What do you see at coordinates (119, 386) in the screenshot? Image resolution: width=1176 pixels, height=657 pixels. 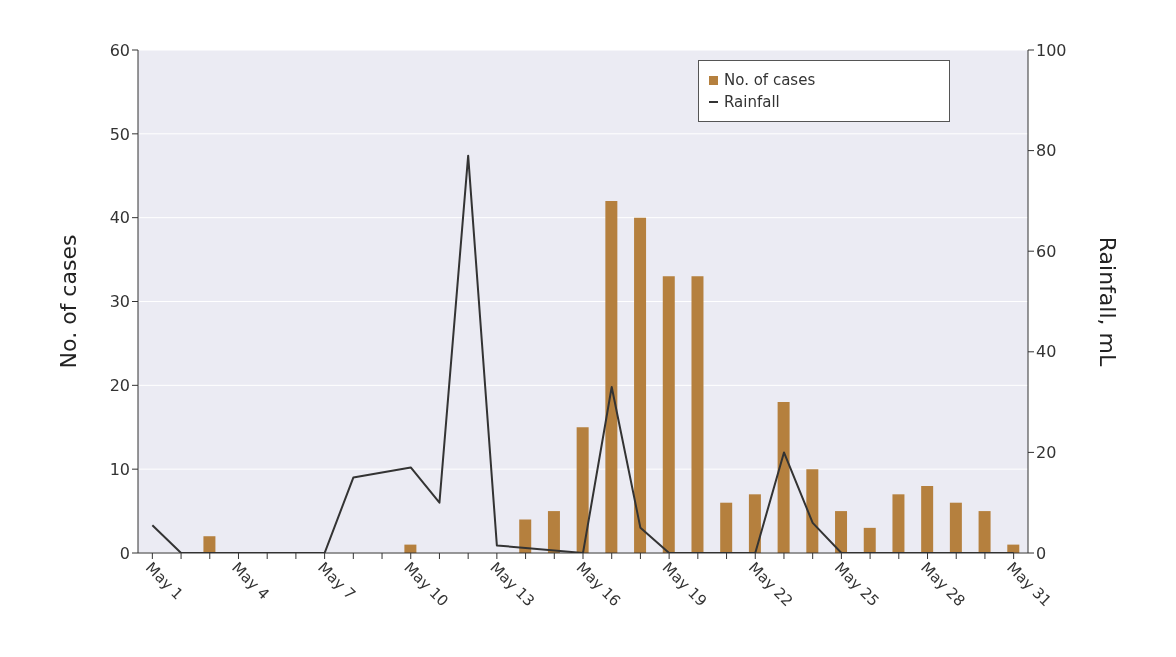 I see `y-tick-label: 20` at bounding box center [119, 386].